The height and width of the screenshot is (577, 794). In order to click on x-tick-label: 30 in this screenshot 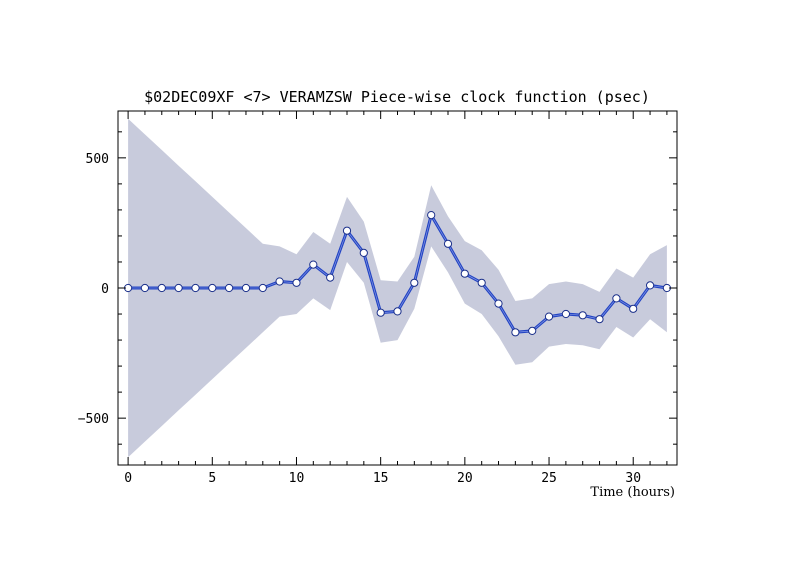, I will do `click(633, 478)`.